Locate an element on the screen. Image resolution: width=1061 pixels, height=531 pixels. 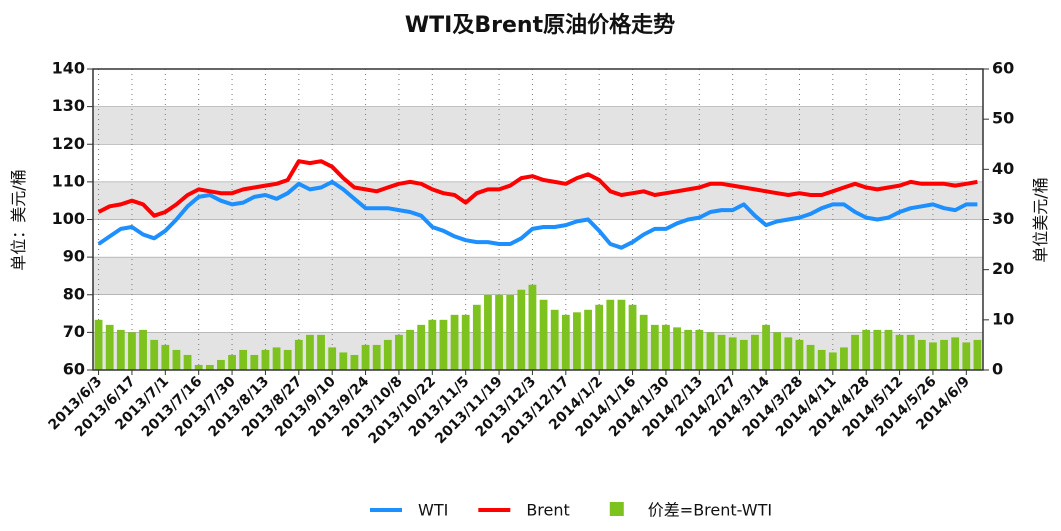
y2-tick-label: 60 is located at coordinates (1003, 68).